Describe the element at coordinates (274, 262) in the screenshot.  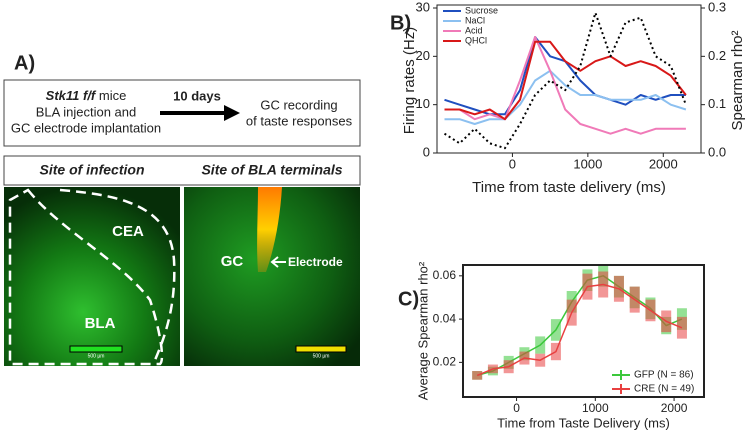
I see `pointer` at that location.